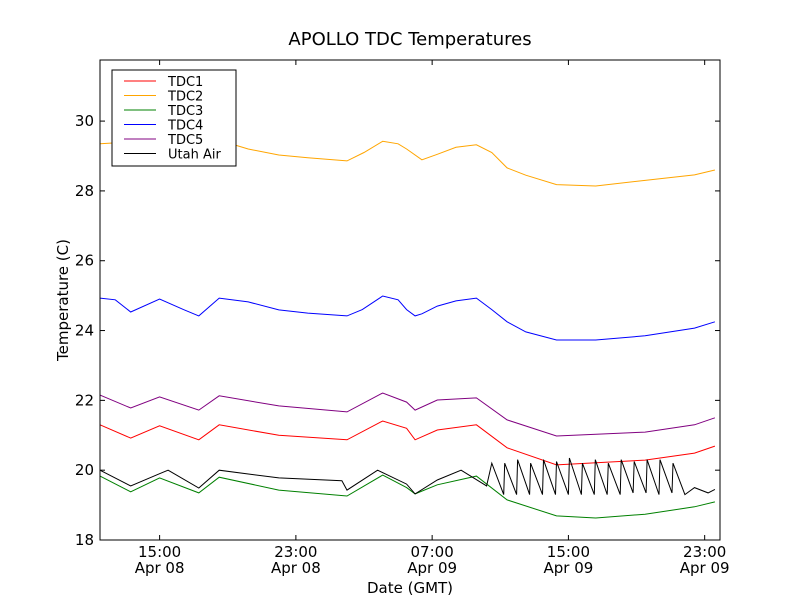 Image resolution: width=800 pixels, height=600 pixels. Describe the element at coordinates (185, 126) in the screenshot. I see `legend-label: TDC4` at that location.